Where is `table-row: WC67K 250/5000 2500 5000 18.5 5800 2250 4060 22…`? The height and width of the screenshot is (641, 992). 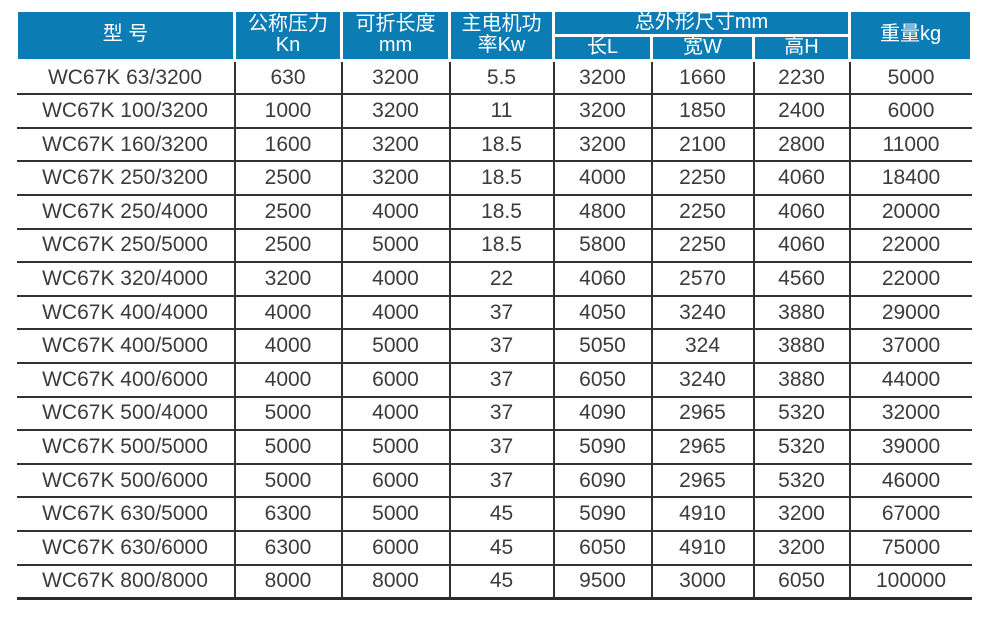 table-row: WC67K 250/5000 2500 5000 18.5 5800 2250 4060 22… is located at coordinates (494, 245).